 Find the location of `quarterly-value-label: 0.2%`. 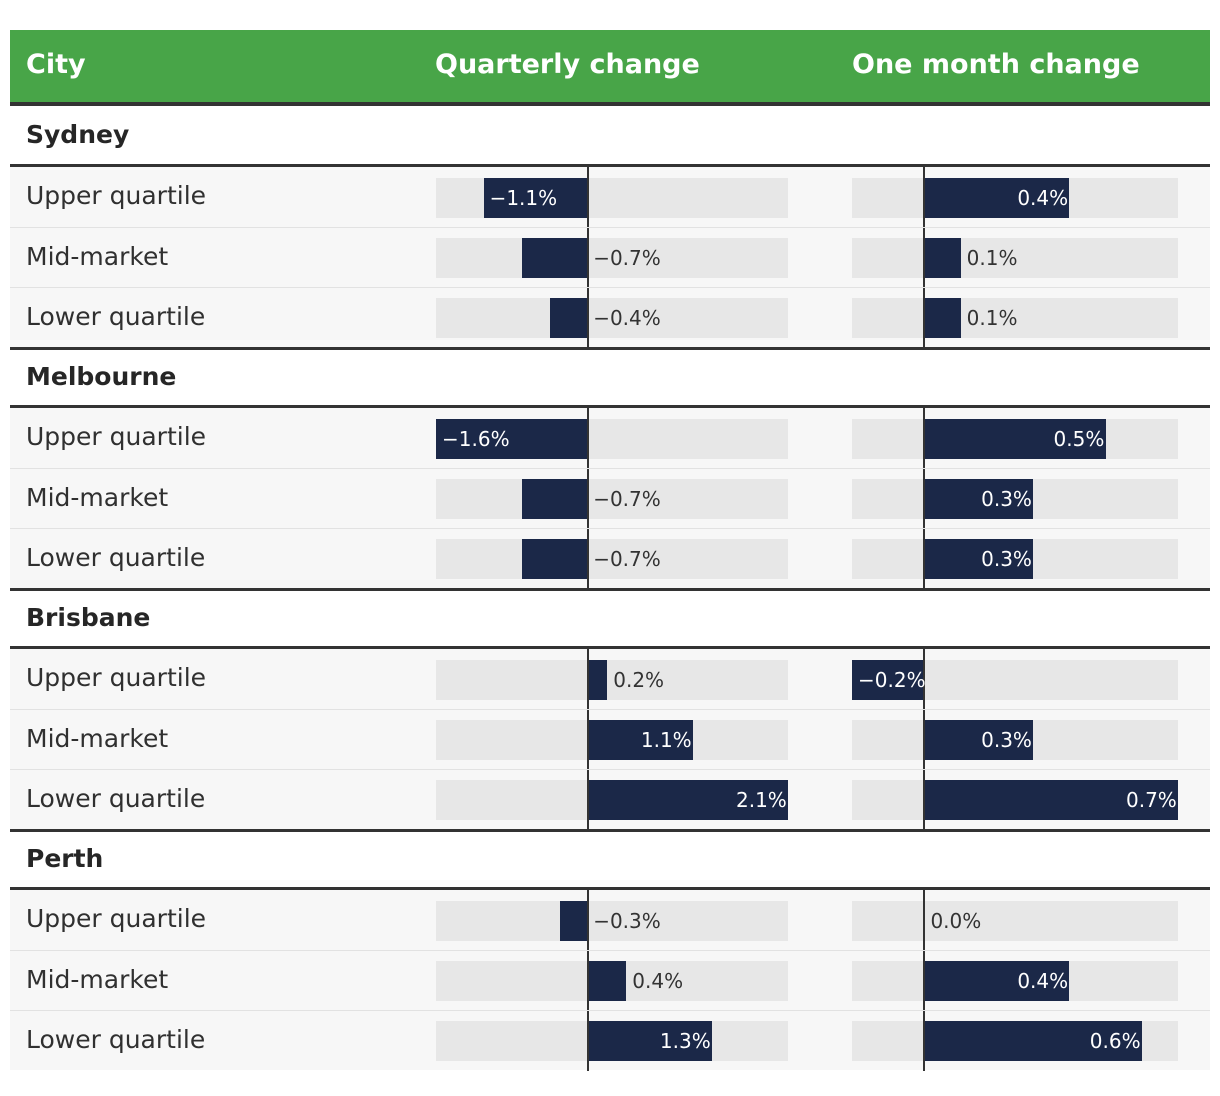

quarterly-value-label: 0.2% is located at coordinates (639, 680).